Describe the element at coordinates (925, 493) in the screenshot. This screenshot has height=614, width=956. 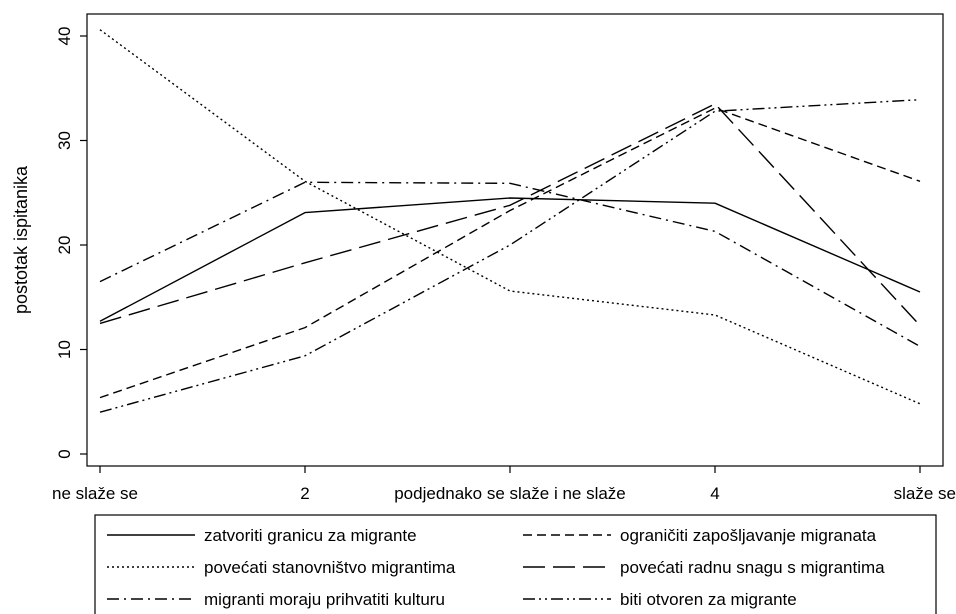
I see `x-tick-label: slaže se` at that location.